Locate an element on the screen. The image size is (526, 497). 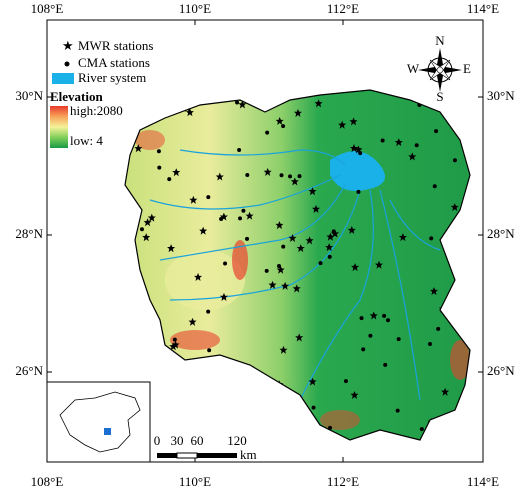
scale-bar is located at coordinates (197, 455).